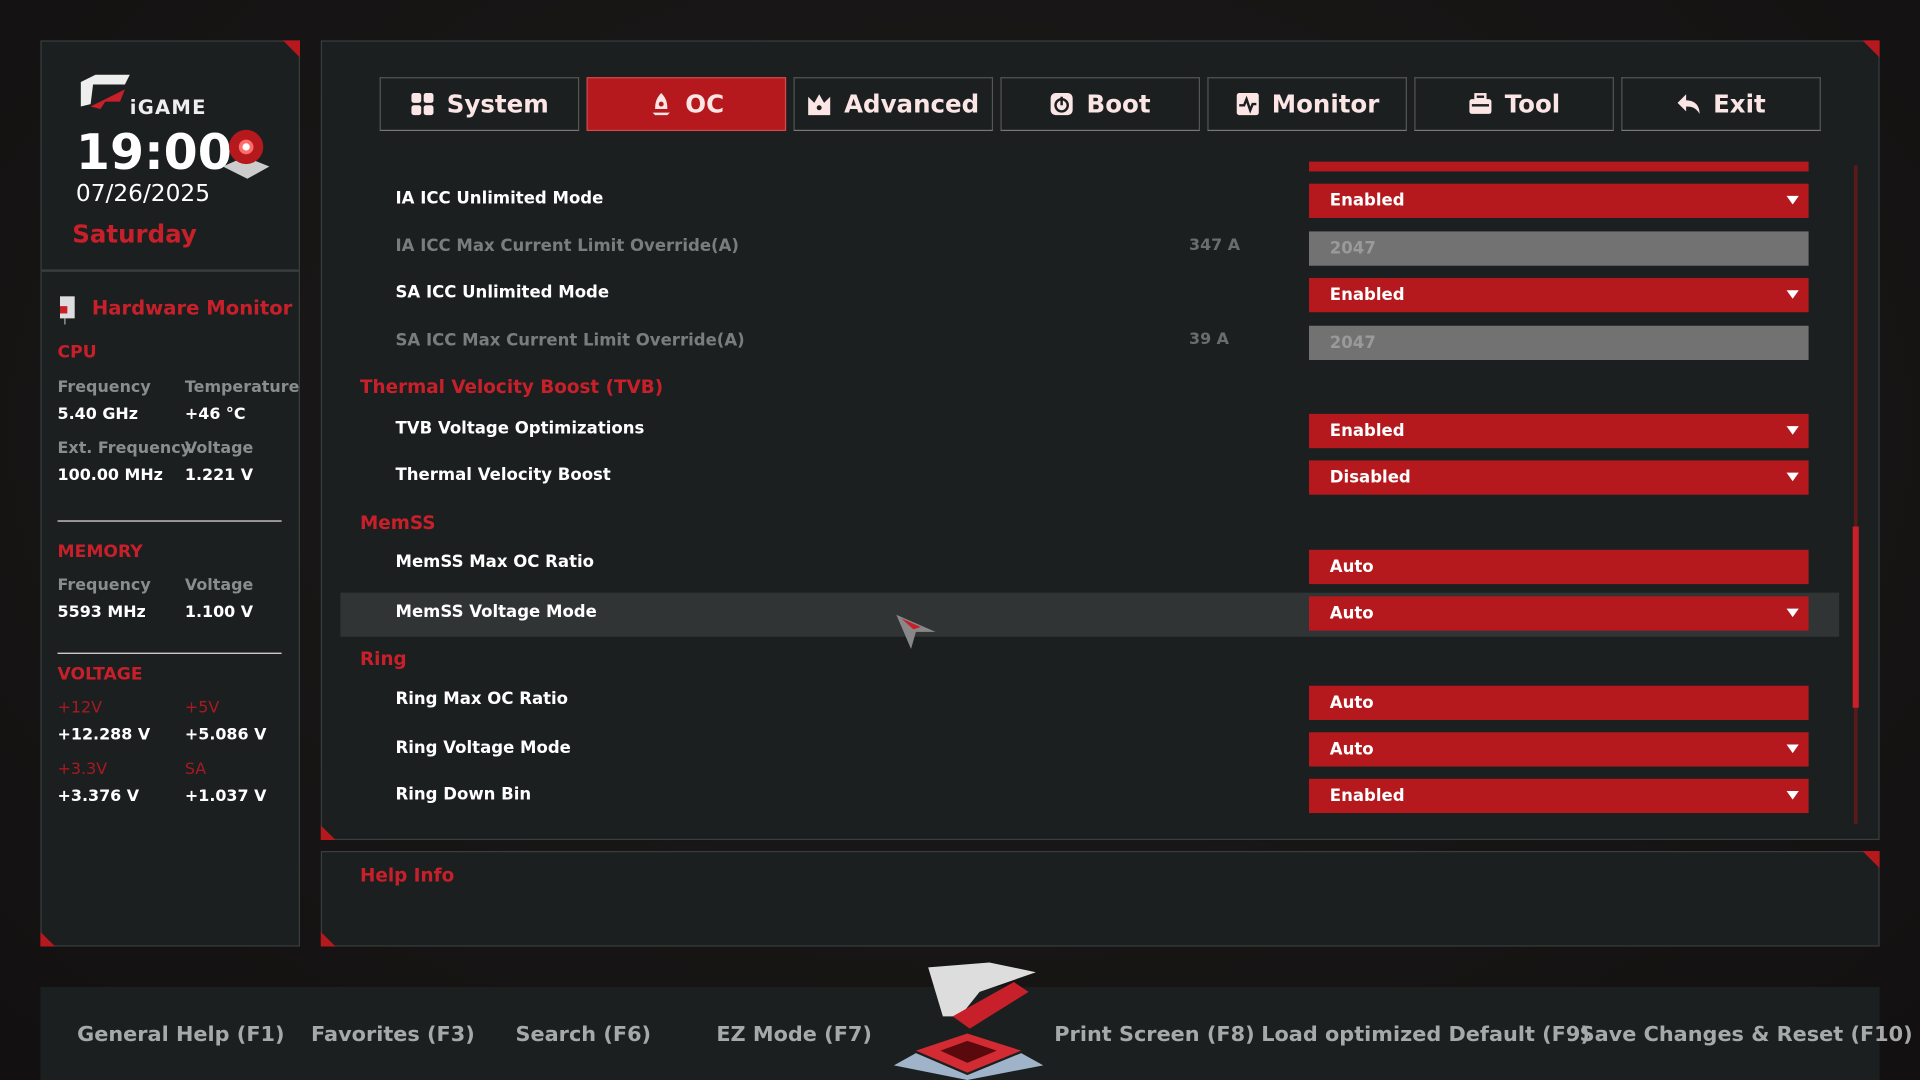  What do you see at coordinates (168, 107) in the screenshot?
I see `svg-text: iGAME` at bounding box center [168, 107].